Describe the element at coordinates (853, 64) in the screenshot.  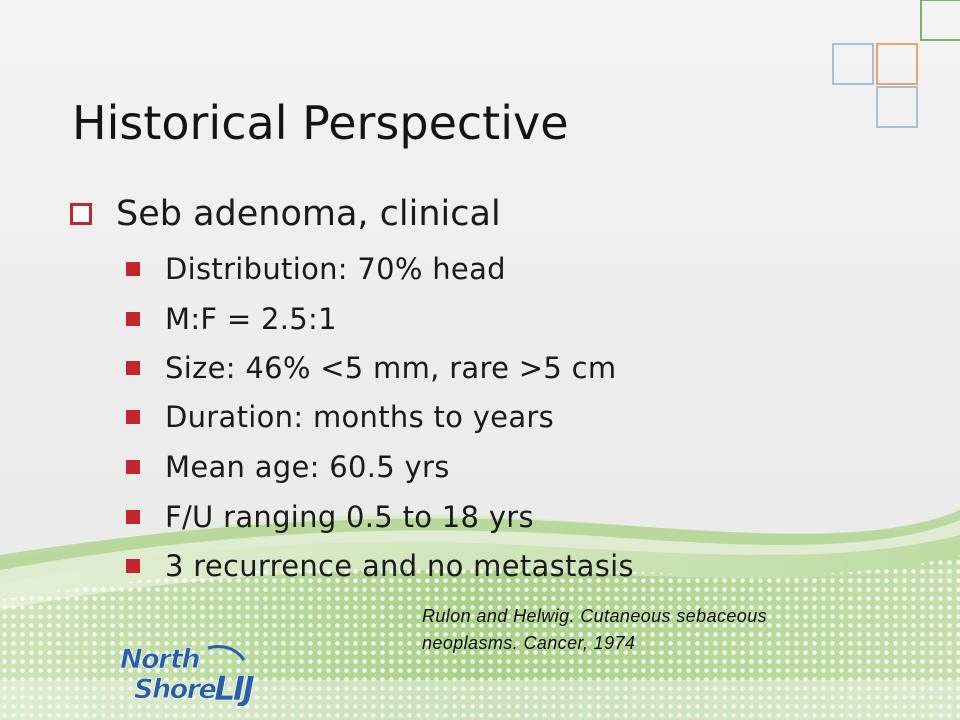
I see `corner-square-blue` at that location.